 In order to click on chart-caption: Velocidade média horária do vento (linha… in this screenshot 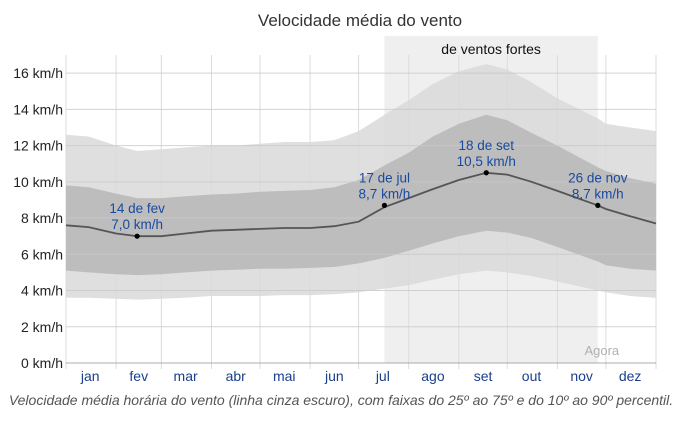, I will do `click(341, 400)`.